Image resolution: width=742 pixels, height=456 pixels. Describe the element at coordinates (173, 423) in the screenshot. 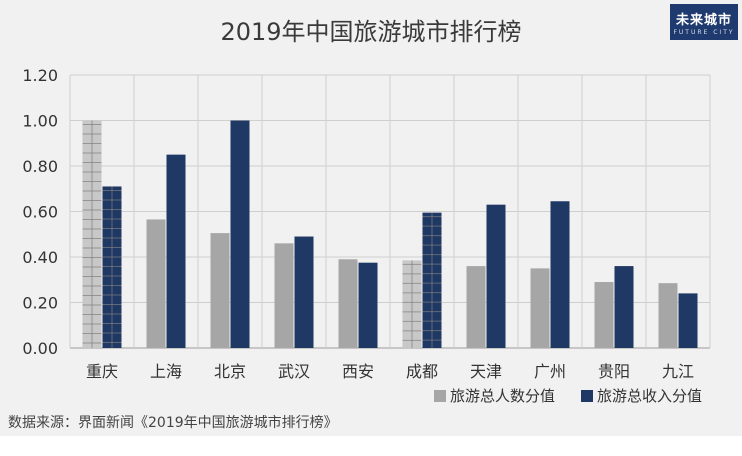

I see `source-note: 数据来源：界面新闻《2019年中国旅游城市排行榜》` at that location.